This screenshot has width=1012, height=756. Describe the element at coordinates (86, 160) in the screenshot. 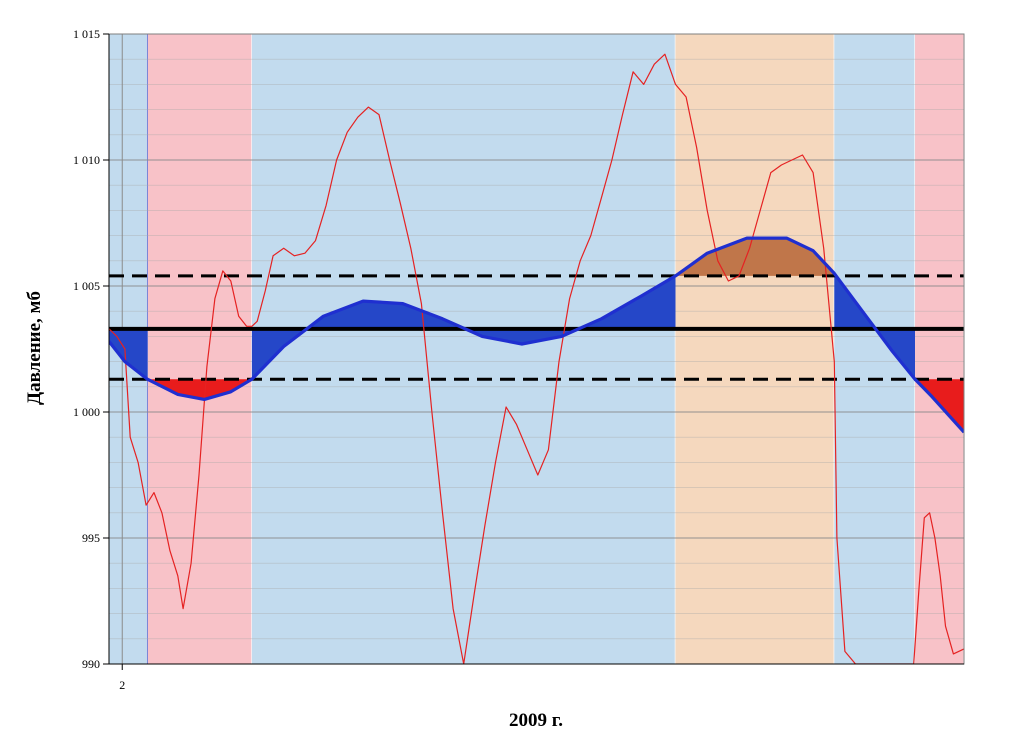

I see `y-tick-label: 1 010` at that location.